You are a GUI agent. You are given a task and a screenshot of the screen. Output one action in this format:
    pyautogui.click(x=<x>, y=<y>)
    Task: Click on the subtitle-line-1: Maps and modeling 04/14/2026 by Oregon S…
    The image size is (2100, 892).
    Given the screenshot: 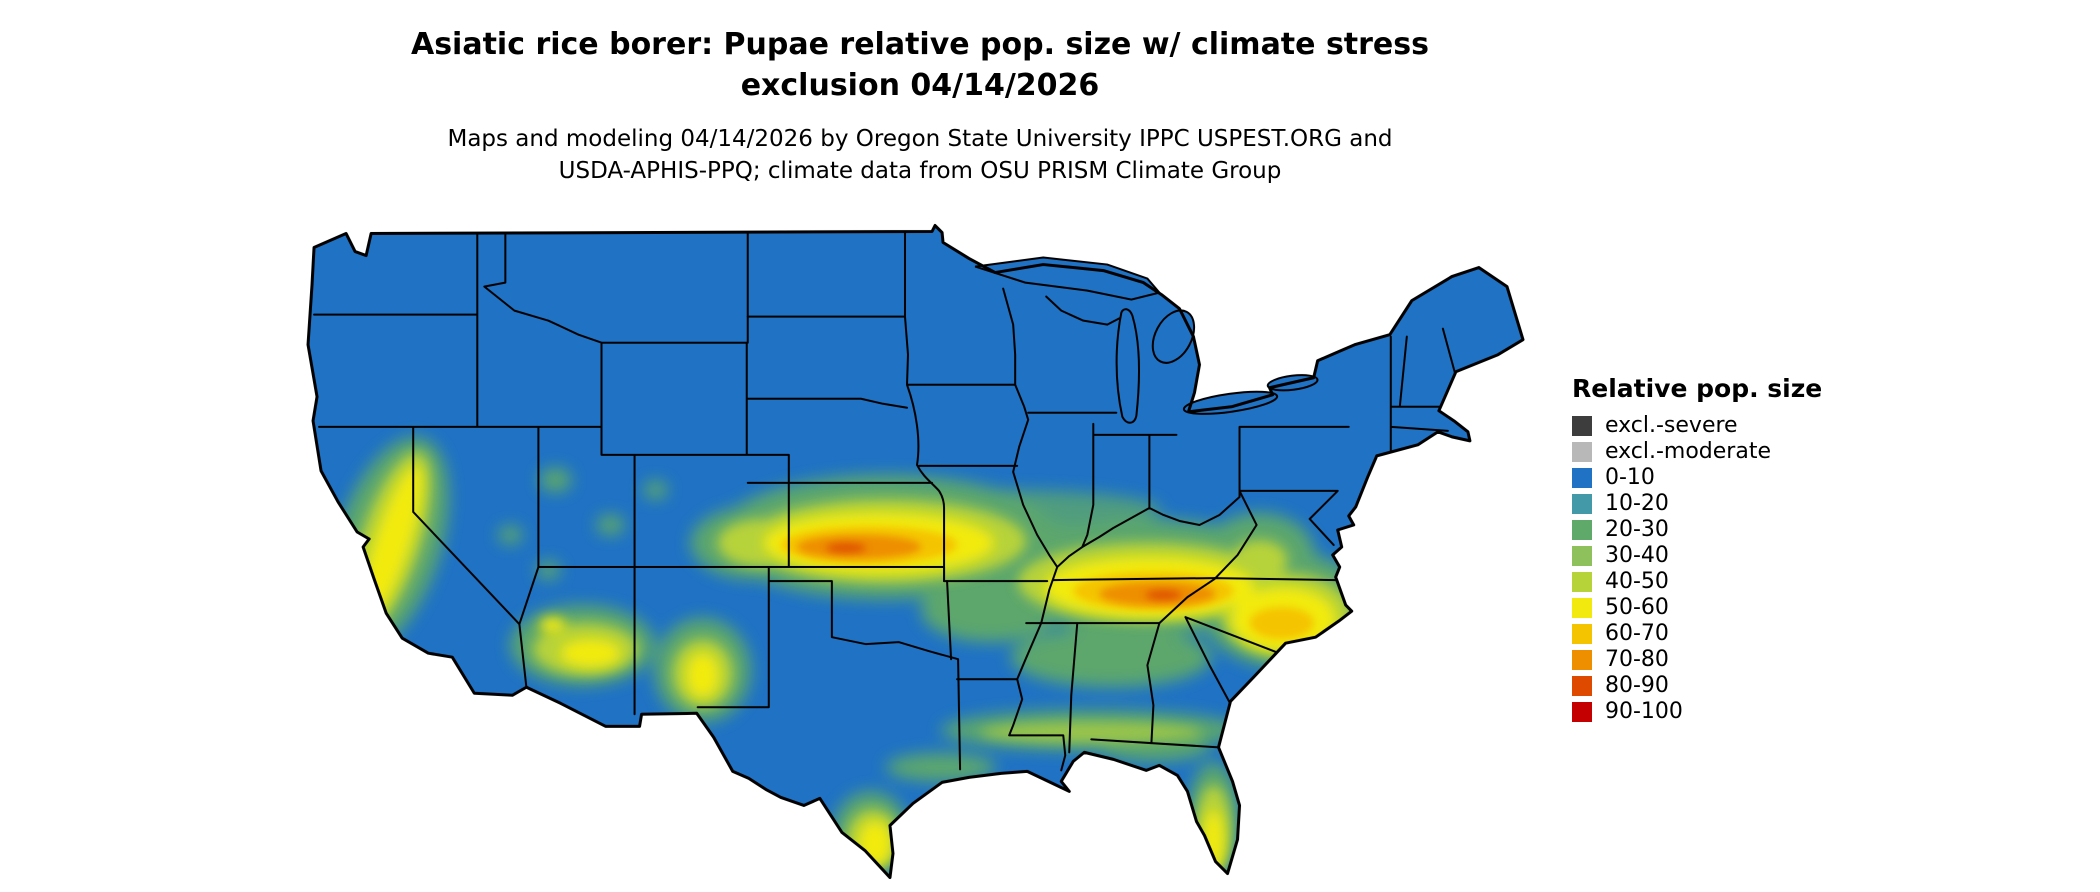 What is the action you would take?
    pyautogui.click(x=920, y=138)
    